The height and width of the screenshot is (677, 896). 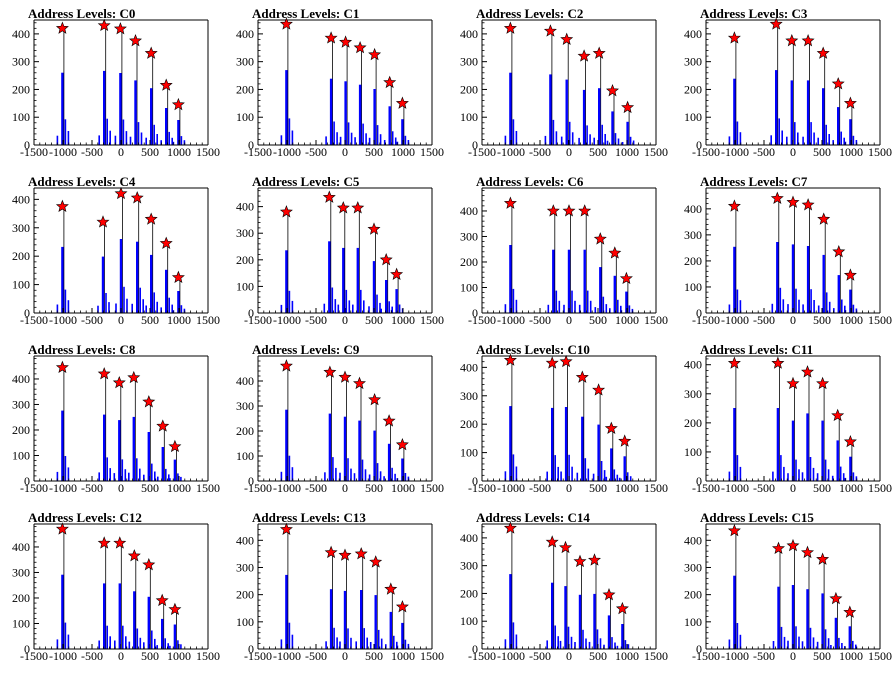 I want to click on chart-title: Address Levels: C11, so click(x=756, y=349).